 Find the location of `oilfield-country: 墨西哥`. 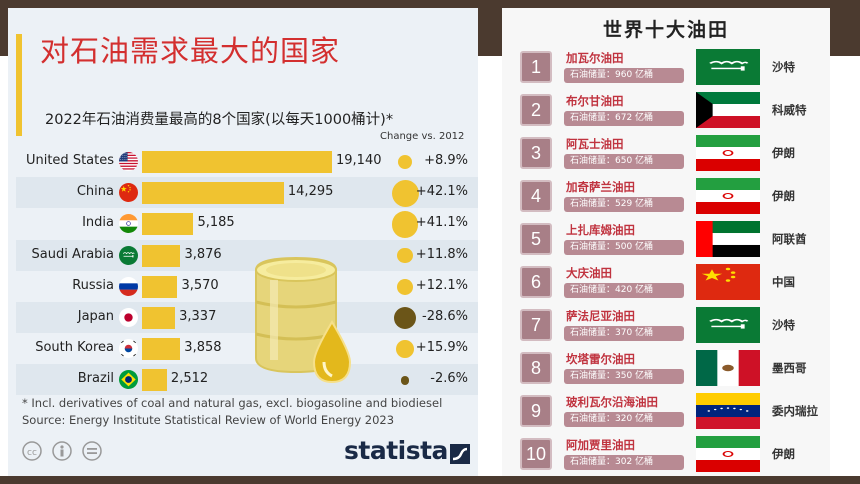

oilfield-country: 墨西哥 is located at coordinates (789, 368).